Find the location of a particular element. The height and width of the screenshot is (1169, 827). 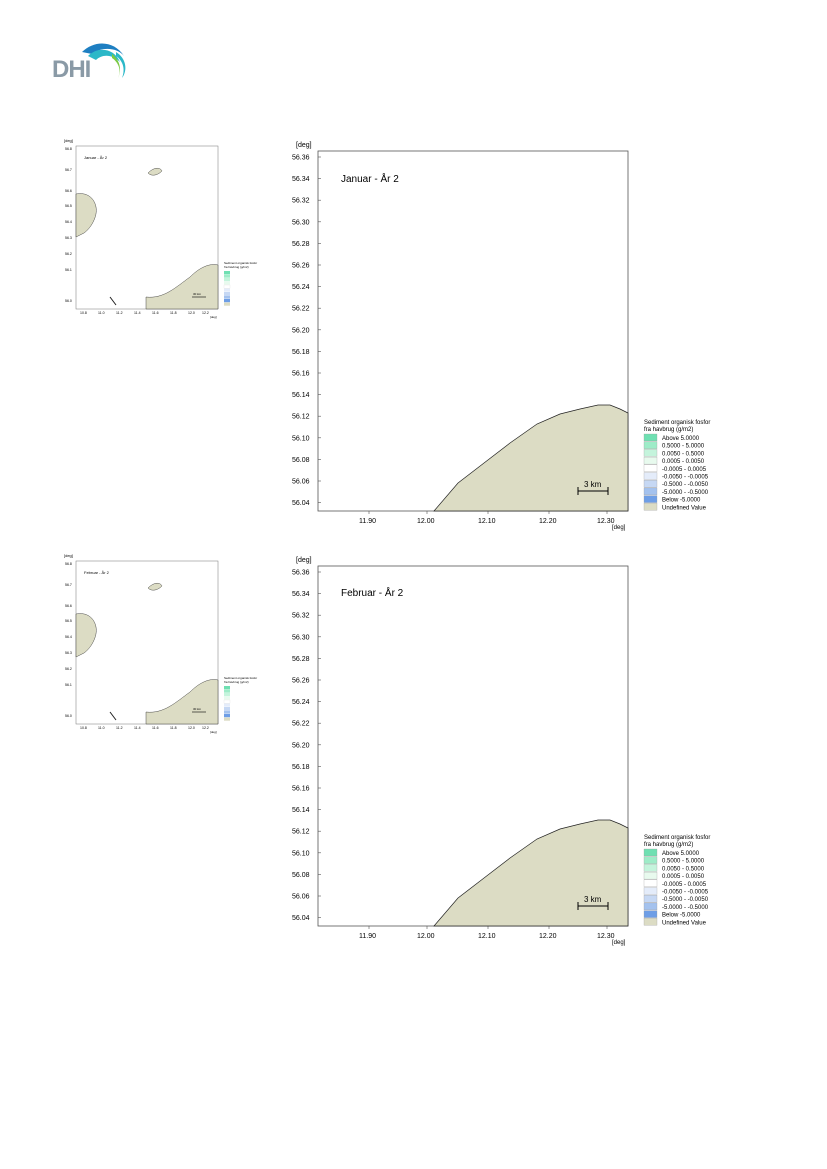

y-tick-label: 56.36 is located at coordinates (301, 158).